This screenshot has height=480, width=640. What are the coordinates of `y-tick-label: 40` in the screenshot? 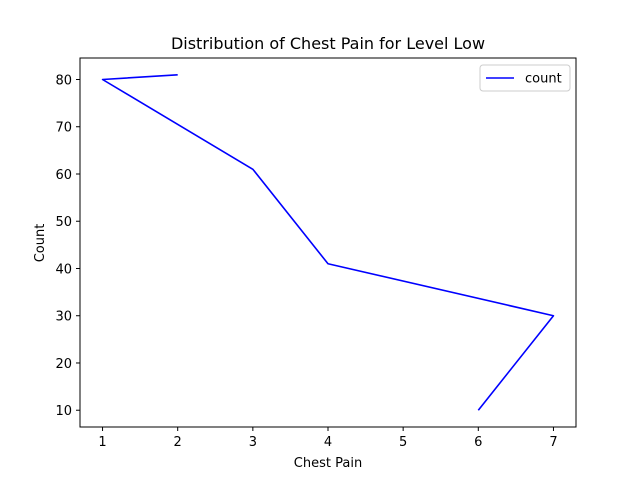 It's located at (63, 269).